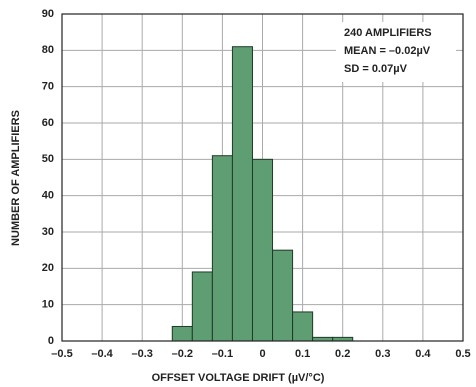  Describe the element at coordinates (423, 354) in the screenshot. I see `x-tick-label: 0.4` at that location.